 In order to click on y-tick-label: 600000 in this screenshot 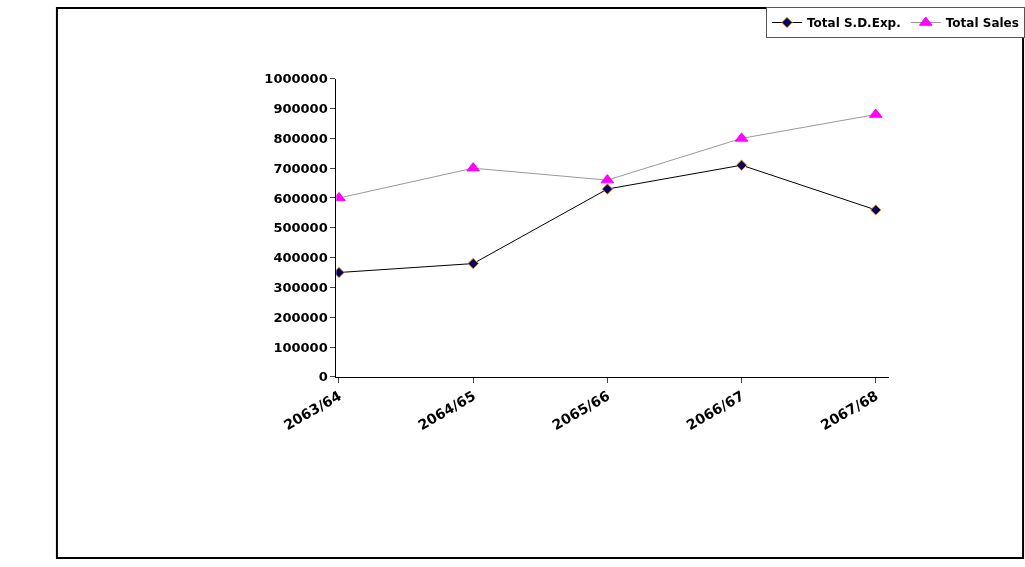, I will do `click(300, 198)`.